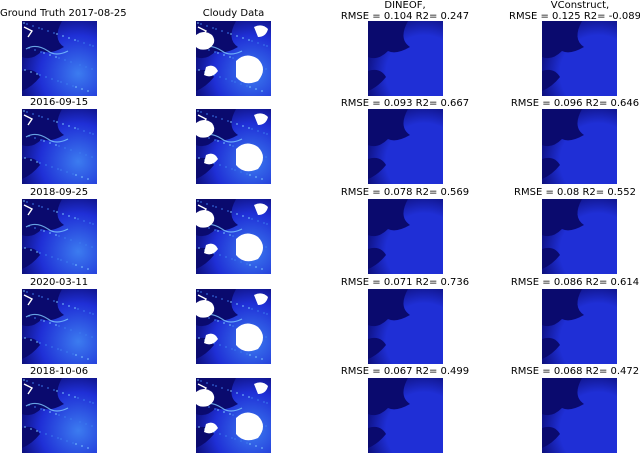  Describe the element at coordinates (580, 5) in the screenshot. I see `vconstruct-column-title: VConstruct,` at that location.